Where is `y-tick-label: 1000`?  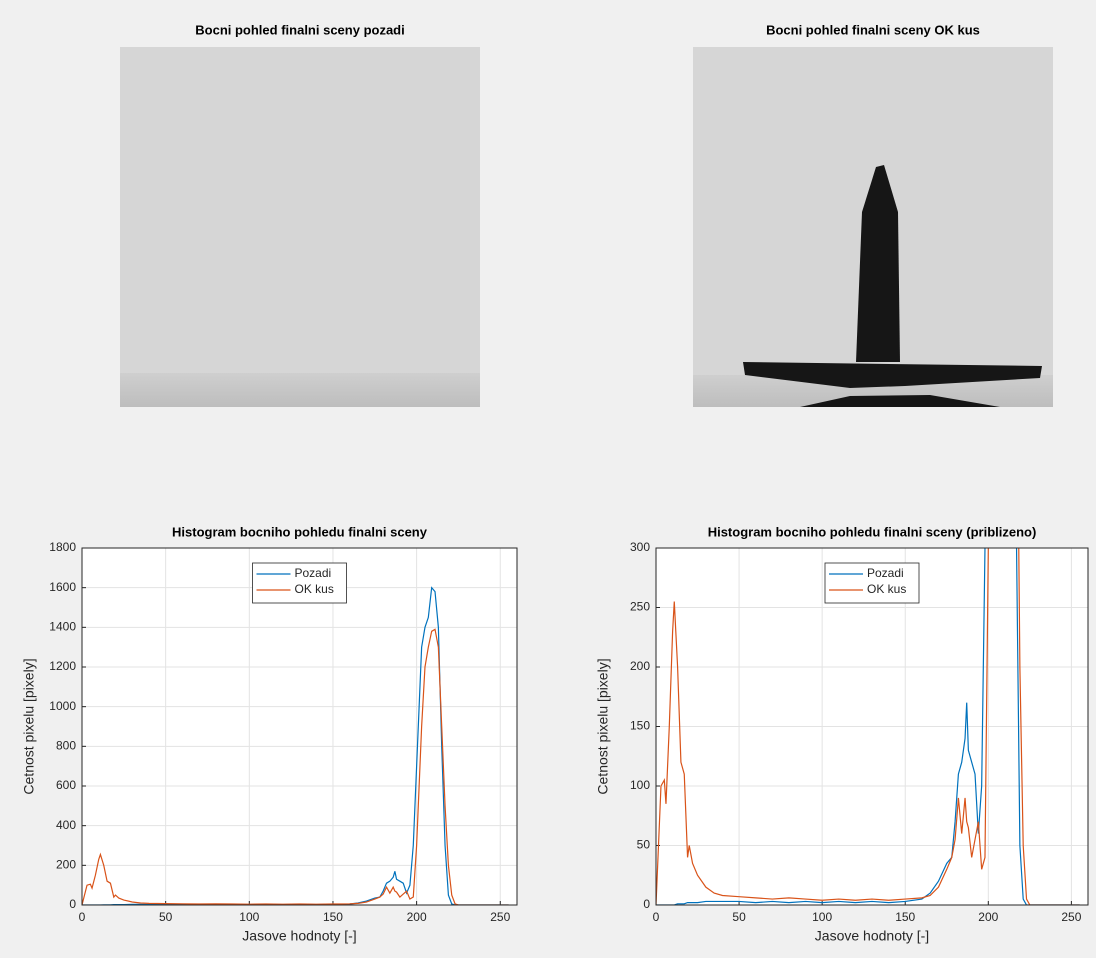 y-tick-label: 1000 is located at coordinates (62, 706).